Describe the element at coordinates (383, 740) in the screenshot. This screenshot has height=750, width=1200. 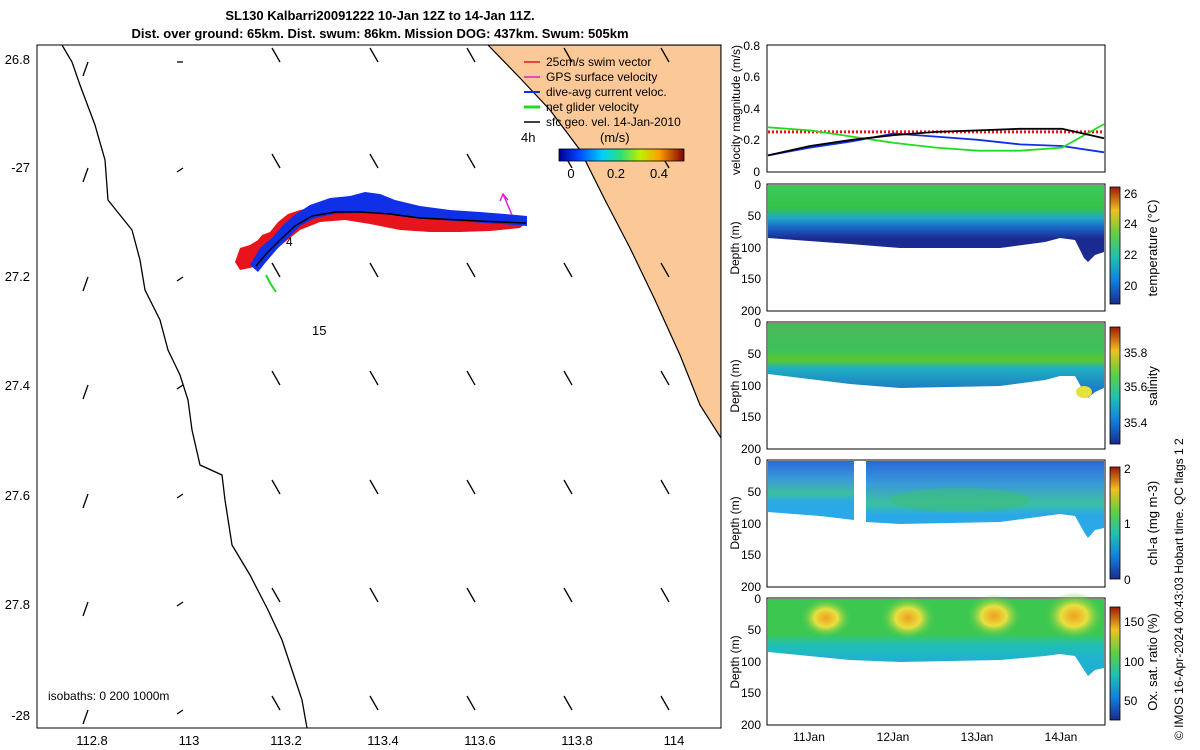
I see `map-x-tick: 113.4` at that location.